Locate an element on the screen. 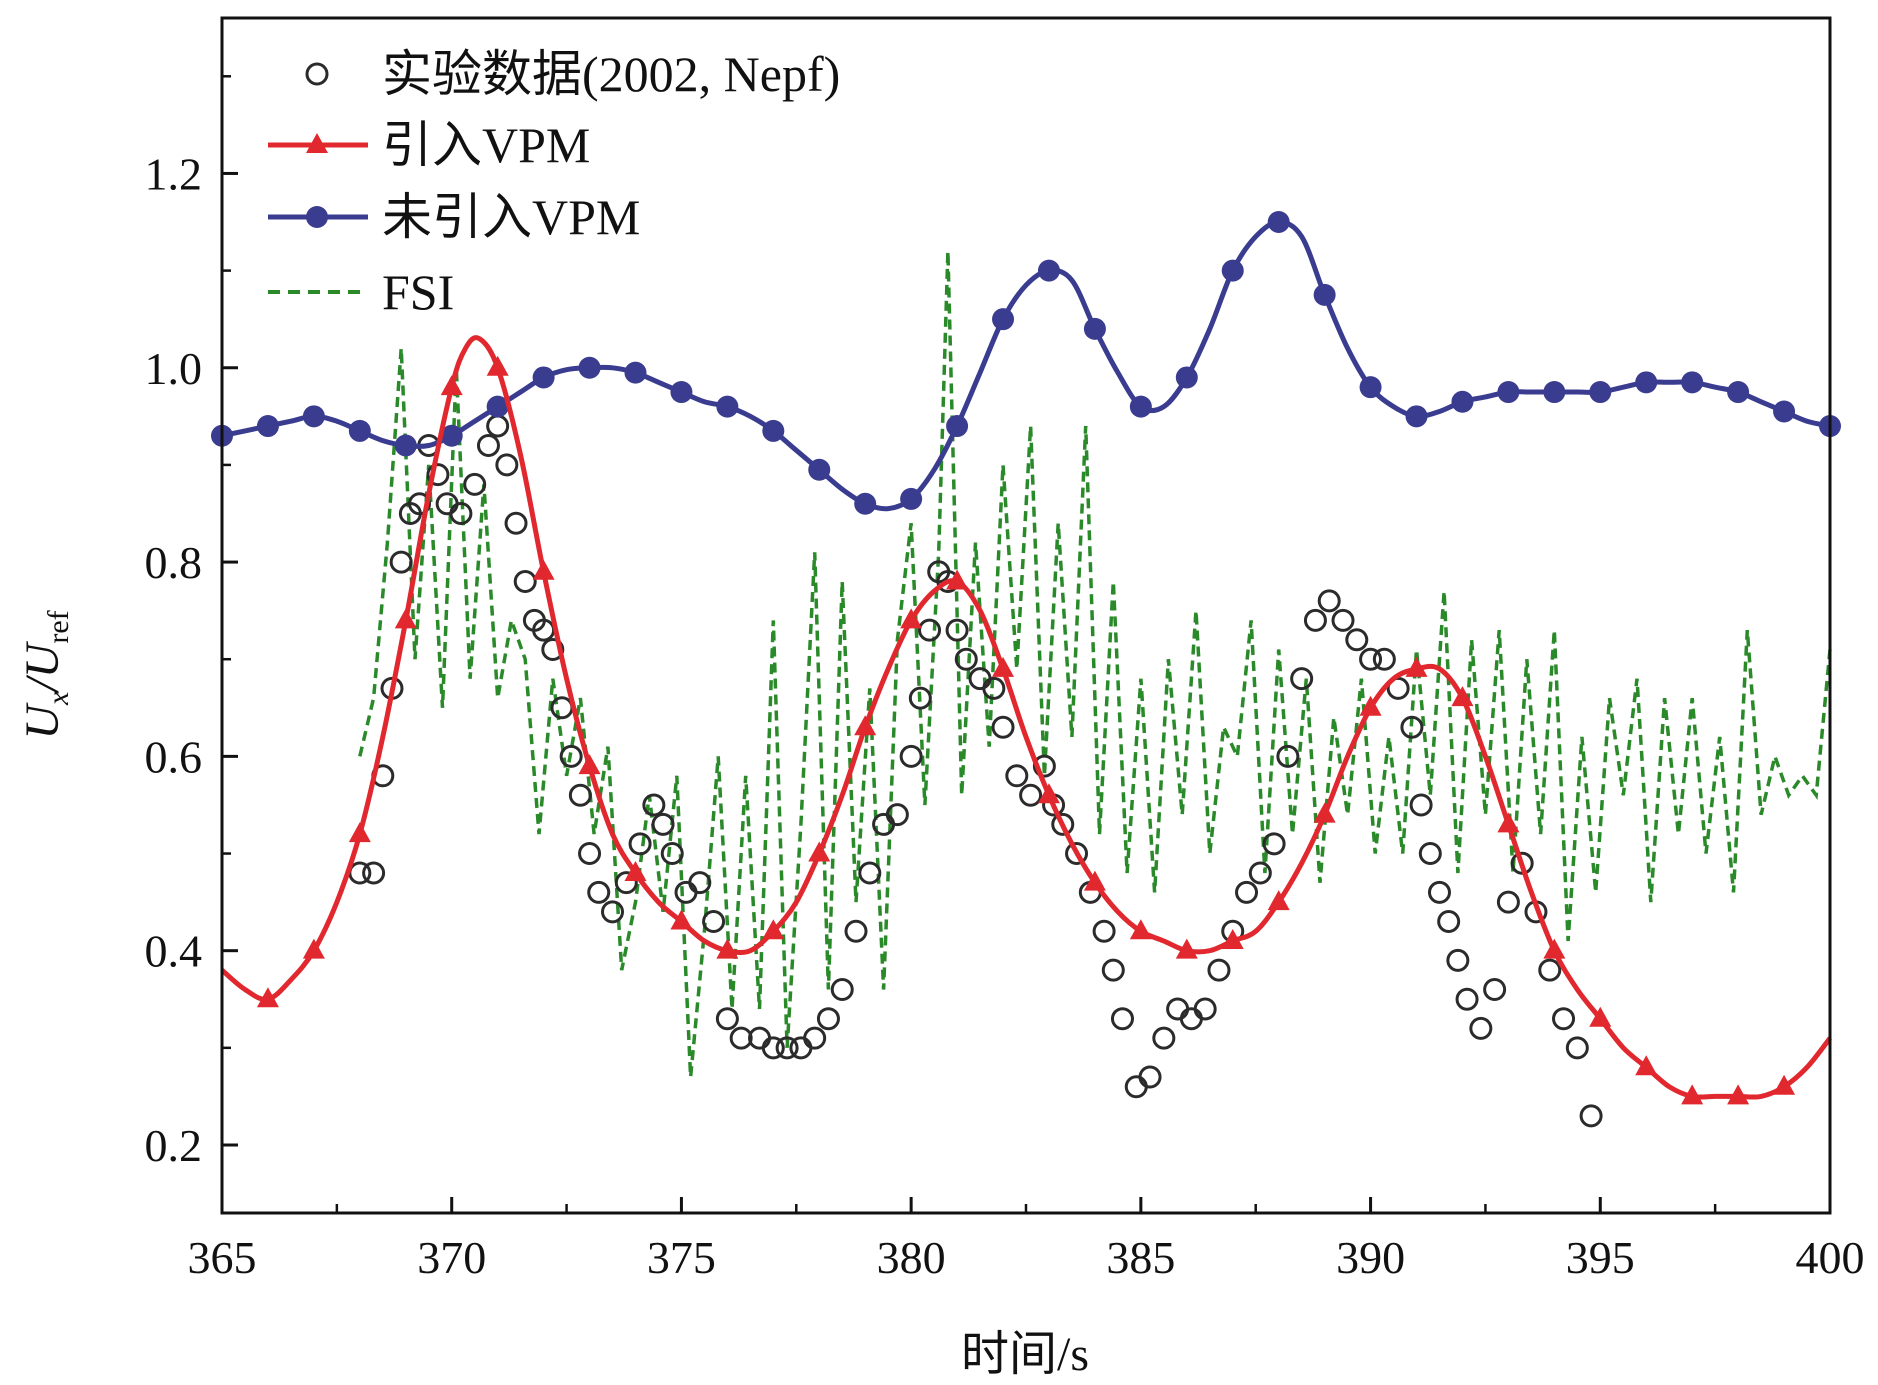 The height and width of the screenshot is (1385, 1878). legend-marker-dot is located at coordinates (317, 217).